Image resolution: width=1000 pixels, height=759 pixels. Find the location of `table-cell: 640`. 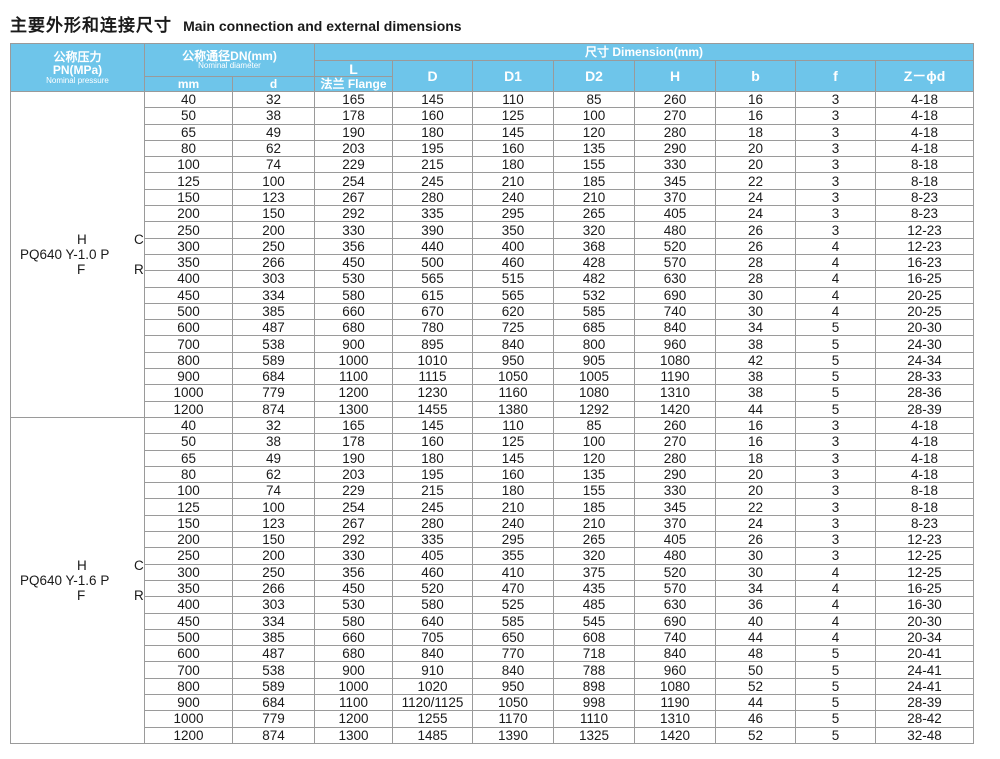

table-cell: 640 is located at coordinates (433, 621).